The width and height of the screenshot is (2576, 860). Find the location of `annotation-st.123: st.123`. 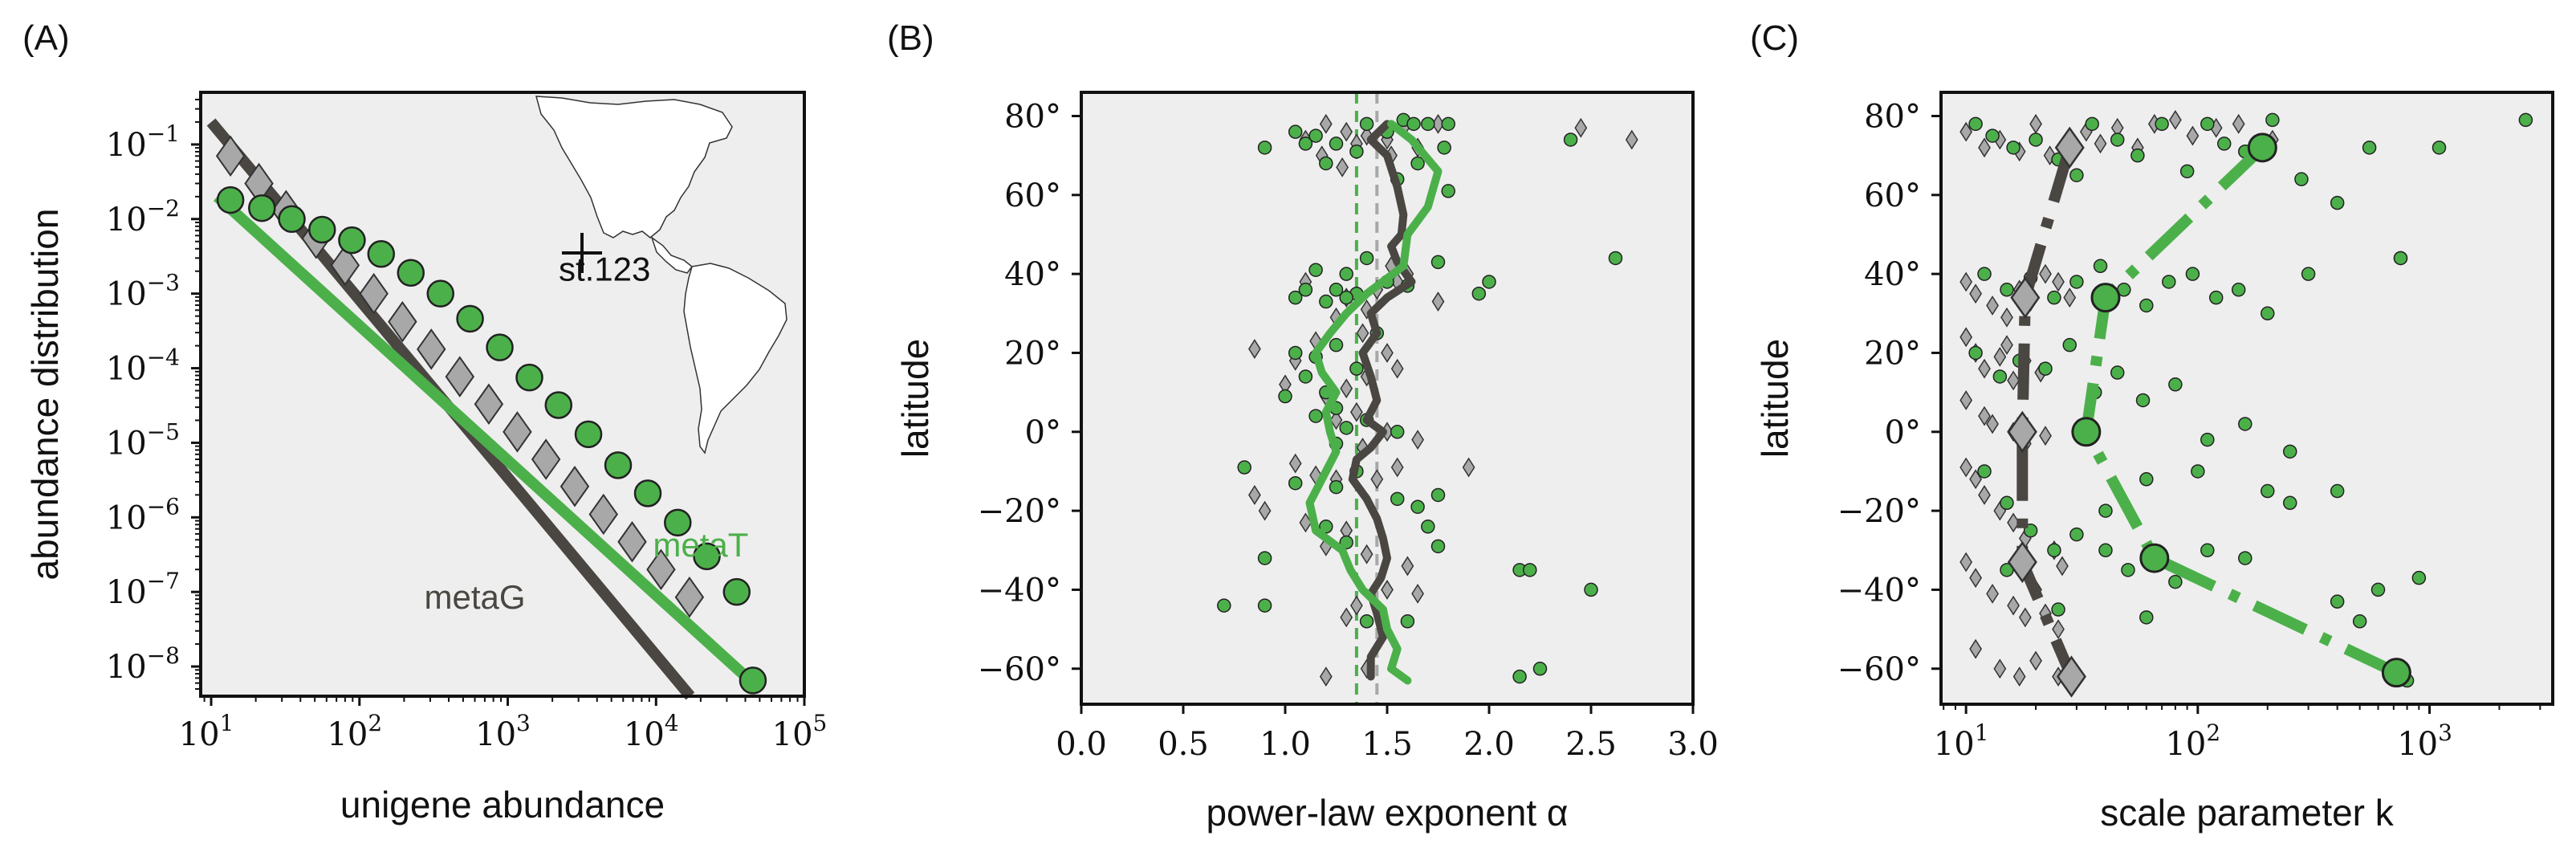

annotation-st.123: st.123 is located at coordinates (604, 268).